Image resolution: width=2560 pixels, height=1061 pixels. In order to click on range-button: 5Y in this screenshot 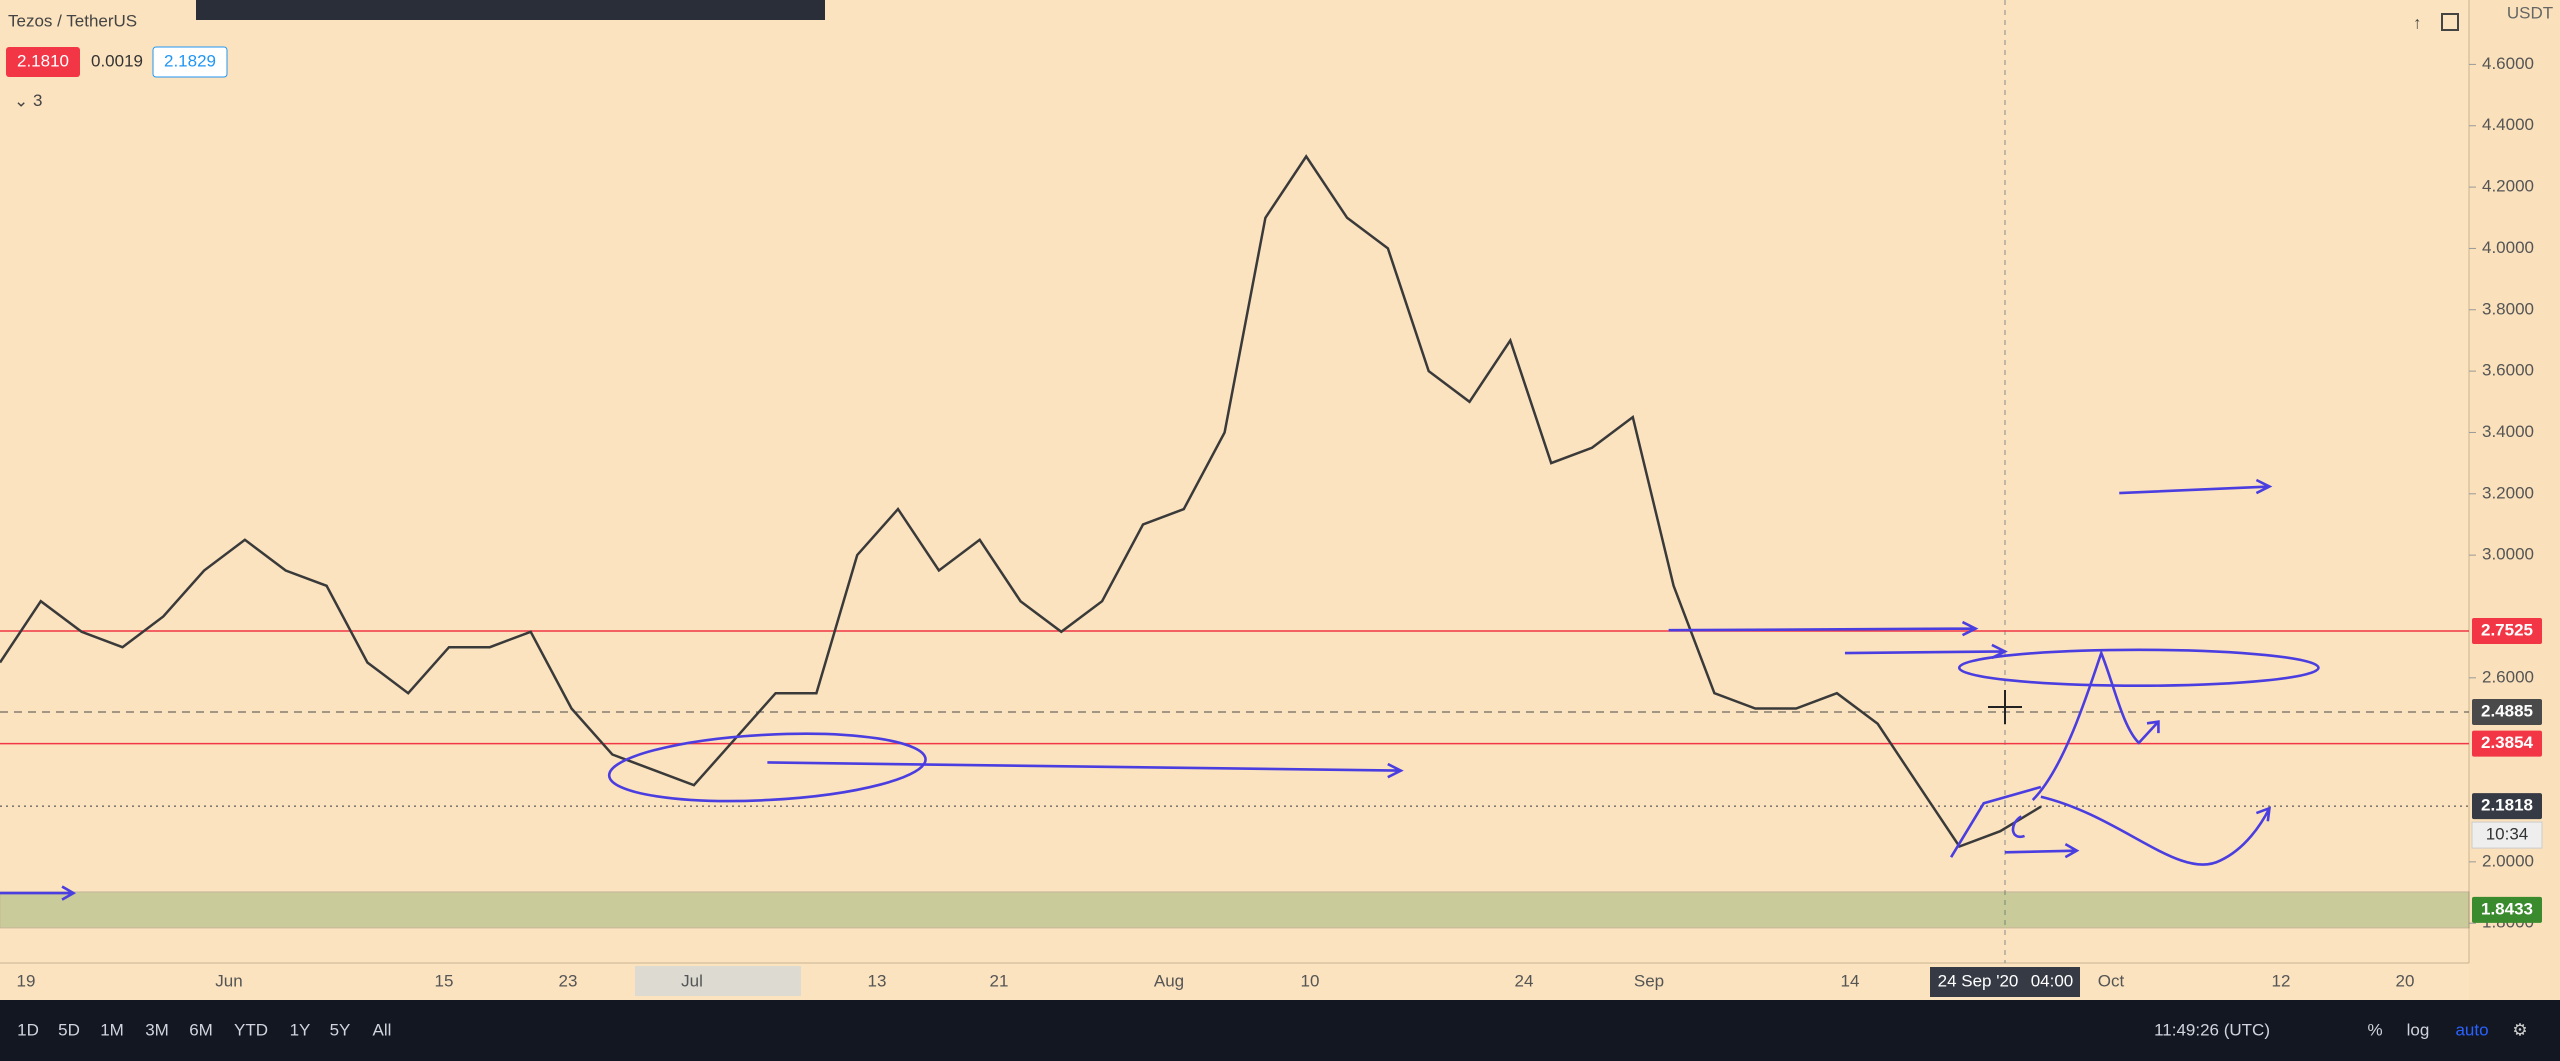, I will do `click(340, 1029)`.